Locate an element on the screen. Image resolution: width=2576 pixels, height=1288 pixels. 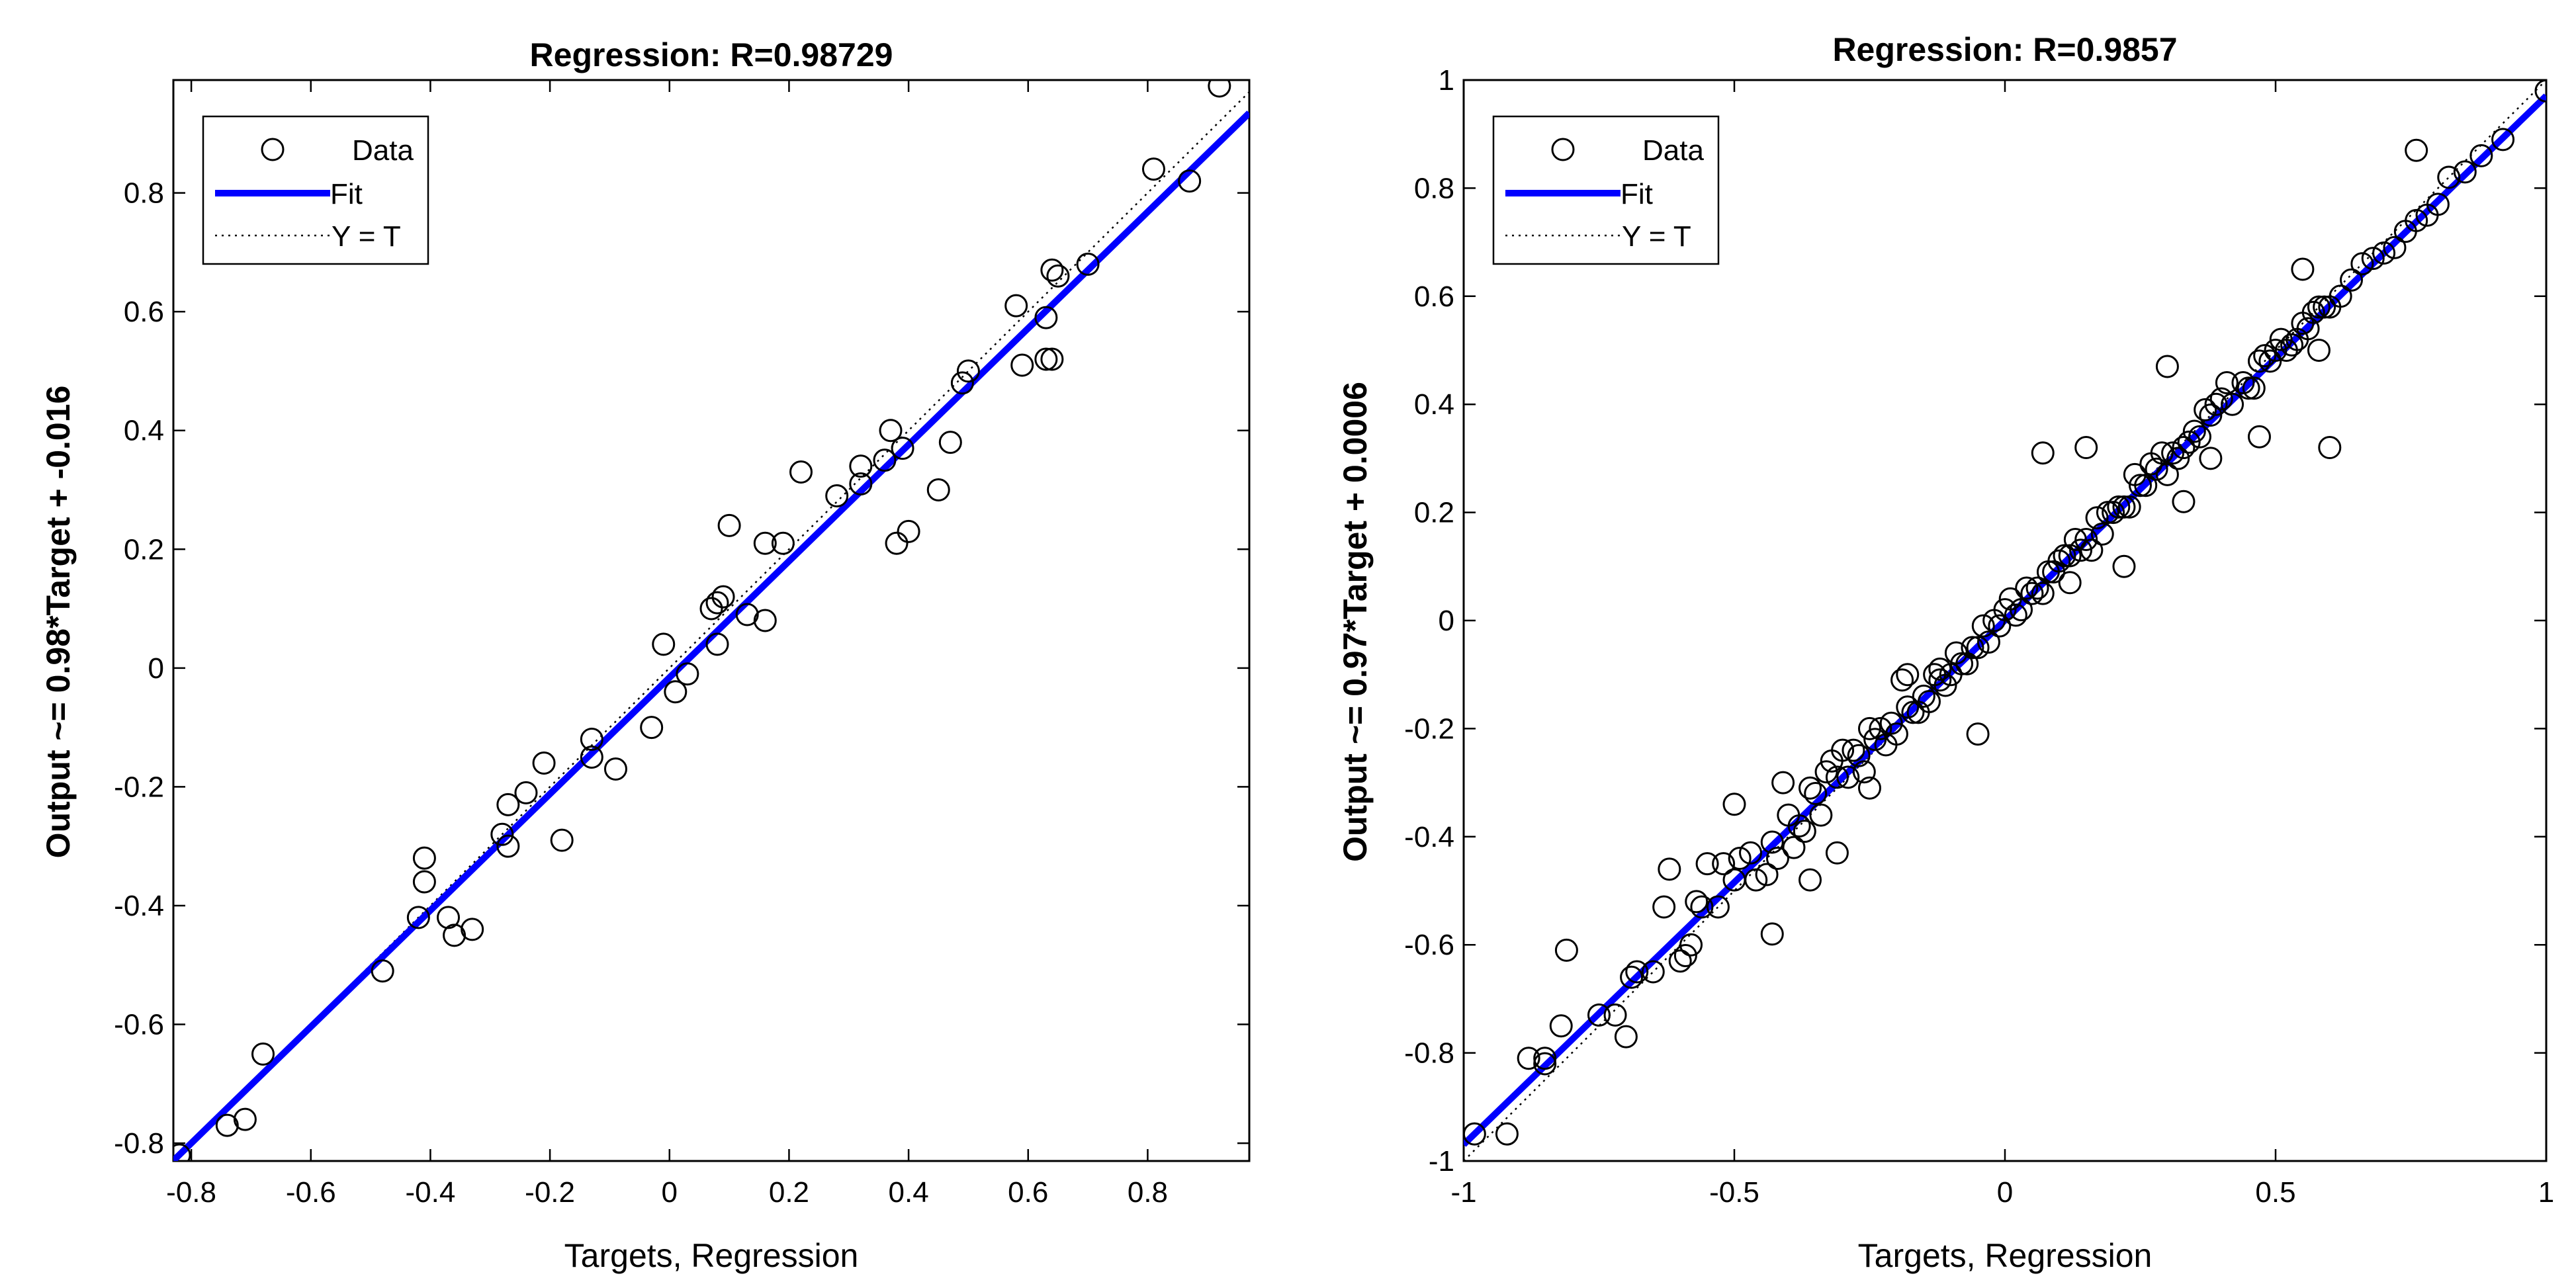
plot-2-legend-fit-label: Fit is located at coordinates (1637, 194).